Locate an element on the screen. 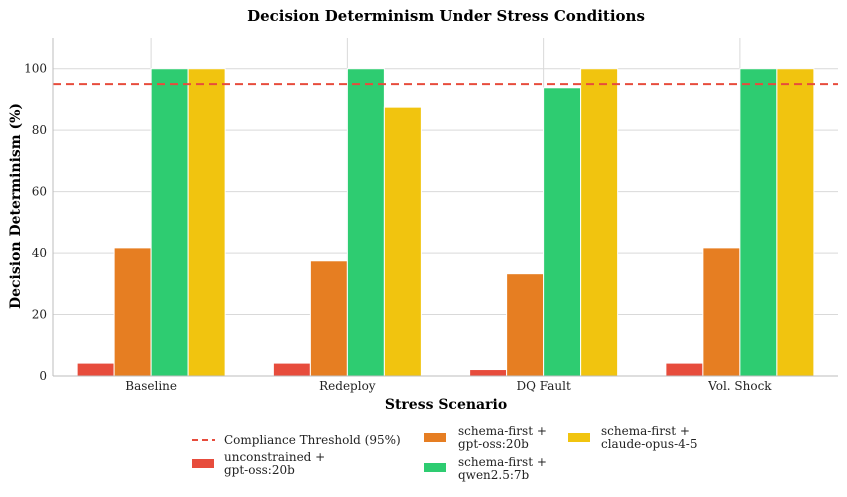  y-tick-label: 0 is located at coordinates (43, 376).